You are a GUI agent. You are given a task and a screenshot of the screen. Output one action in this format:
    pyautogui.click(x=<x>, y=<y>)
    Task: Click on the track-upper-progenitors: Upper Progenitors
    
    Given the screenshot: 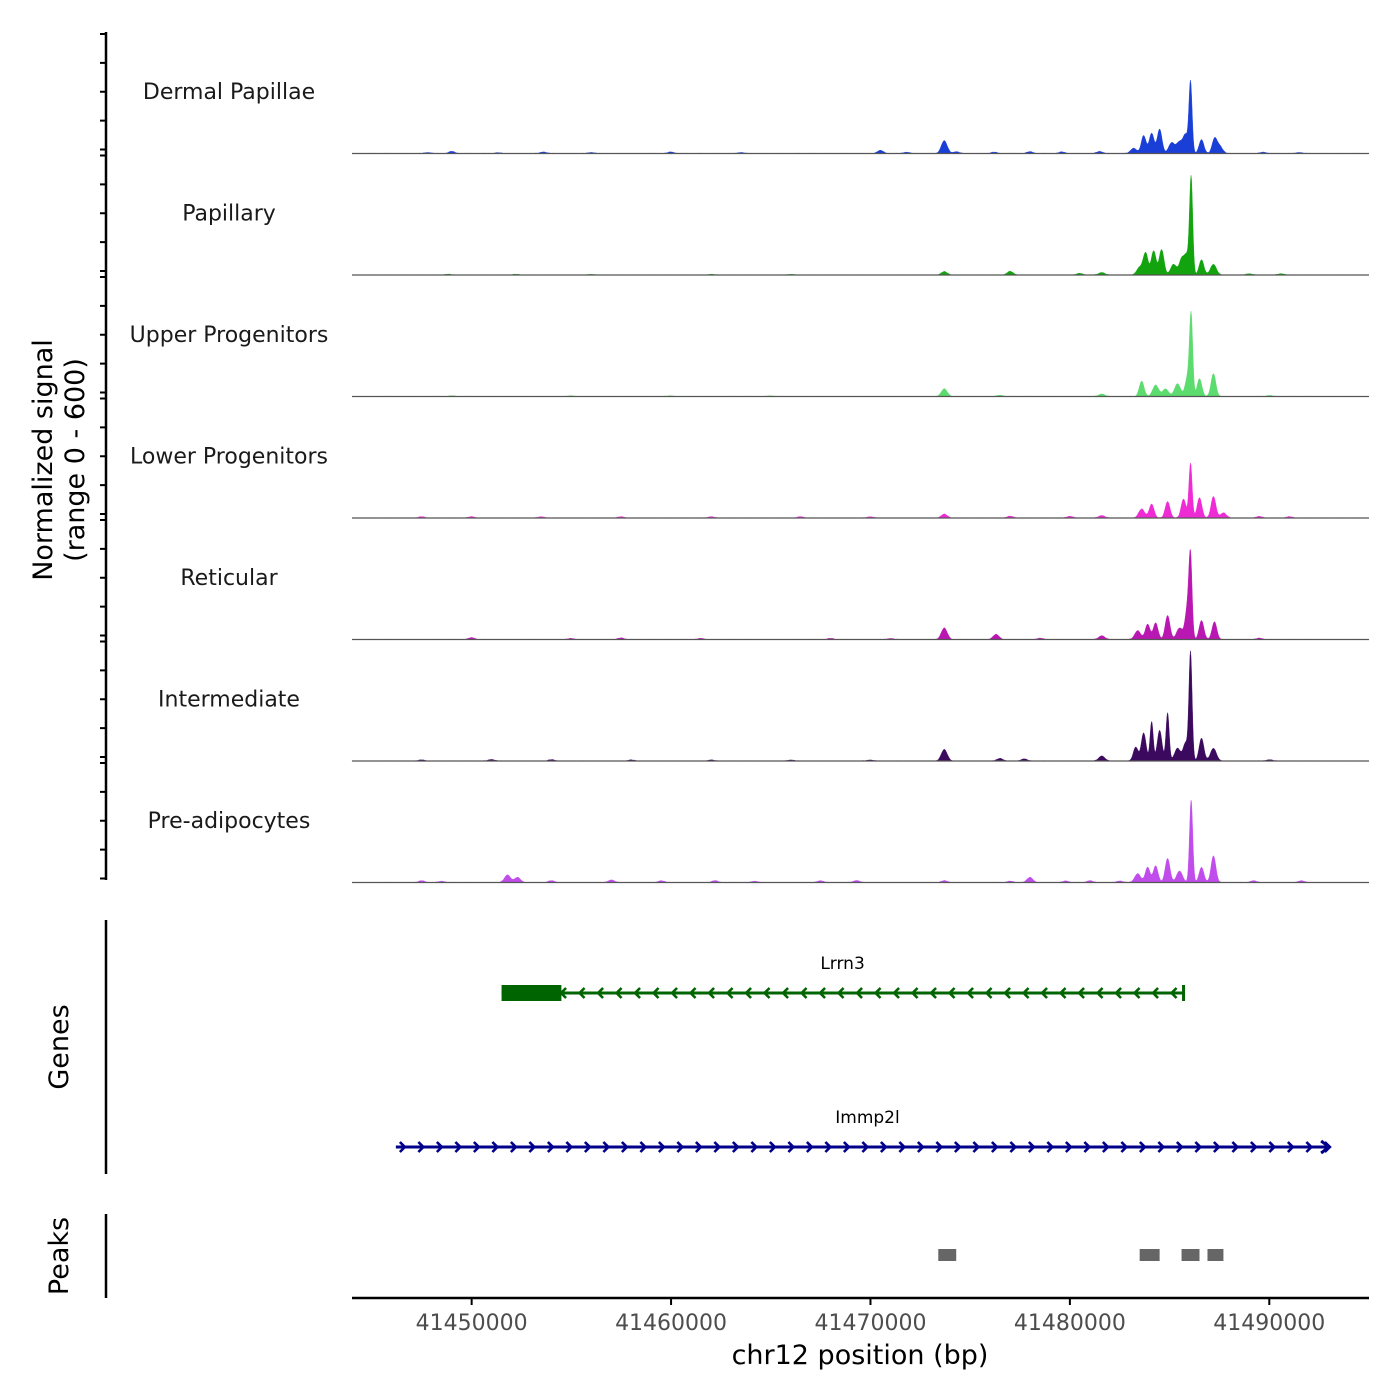 What is the action you would take?
    pyautogui.click(x=750, y=354)
    